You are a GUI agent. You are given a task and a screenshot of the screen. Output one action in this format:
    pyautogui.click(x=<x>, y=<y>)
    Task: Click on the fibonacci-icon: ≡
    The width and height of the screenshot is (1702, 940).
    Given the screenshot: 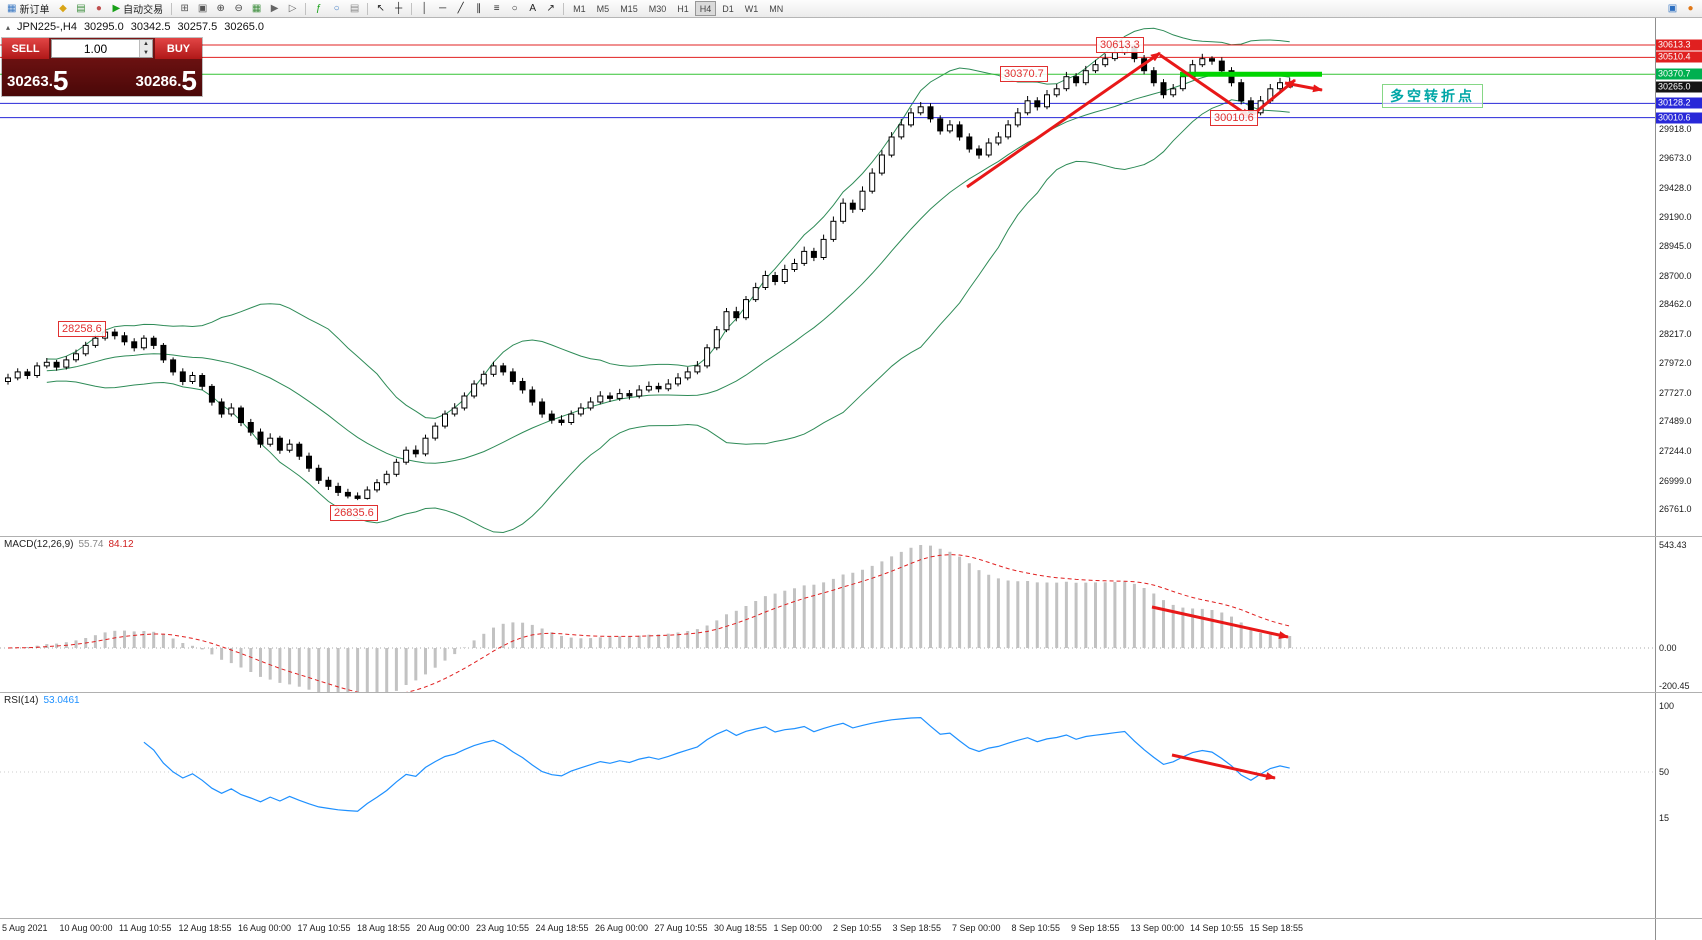 What is the action you would take?
    pyautogui.click(x=496, y=8)
    